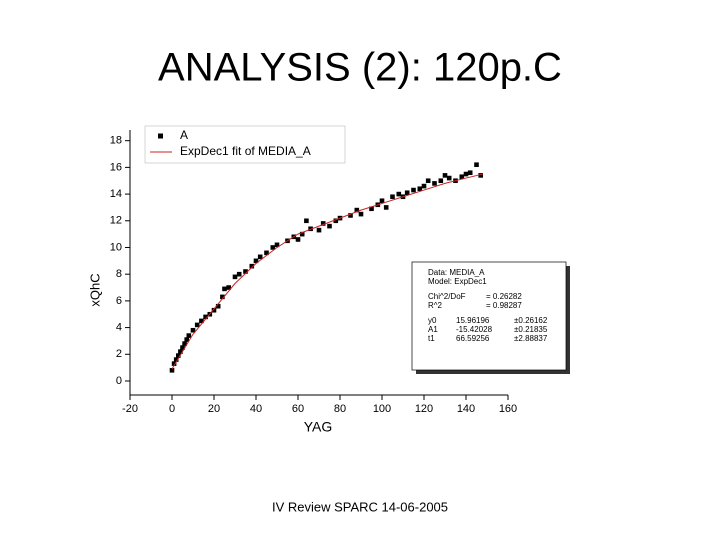  Describe the element at coordinates (116, 194) in the screenshot. I see `y-tick-label: 14` at that location.